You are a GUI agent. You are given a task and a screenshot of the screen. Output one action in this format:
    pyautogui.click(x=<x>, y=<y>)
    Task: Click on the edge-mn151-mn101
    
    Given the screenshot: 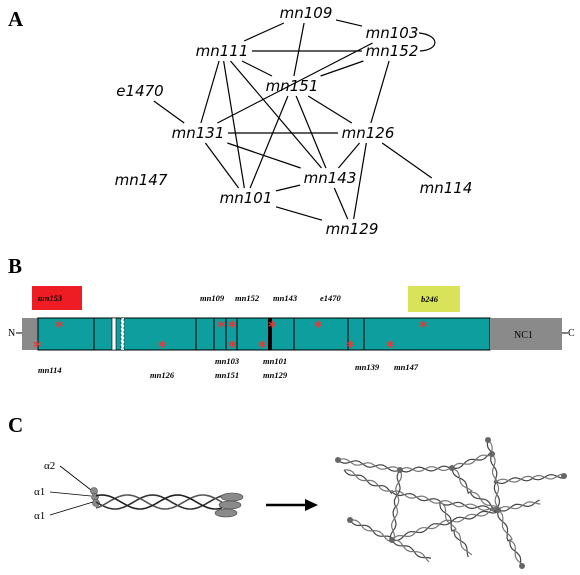 What is the action you would take?
    pyautogui.click(x=269, y=142)
    